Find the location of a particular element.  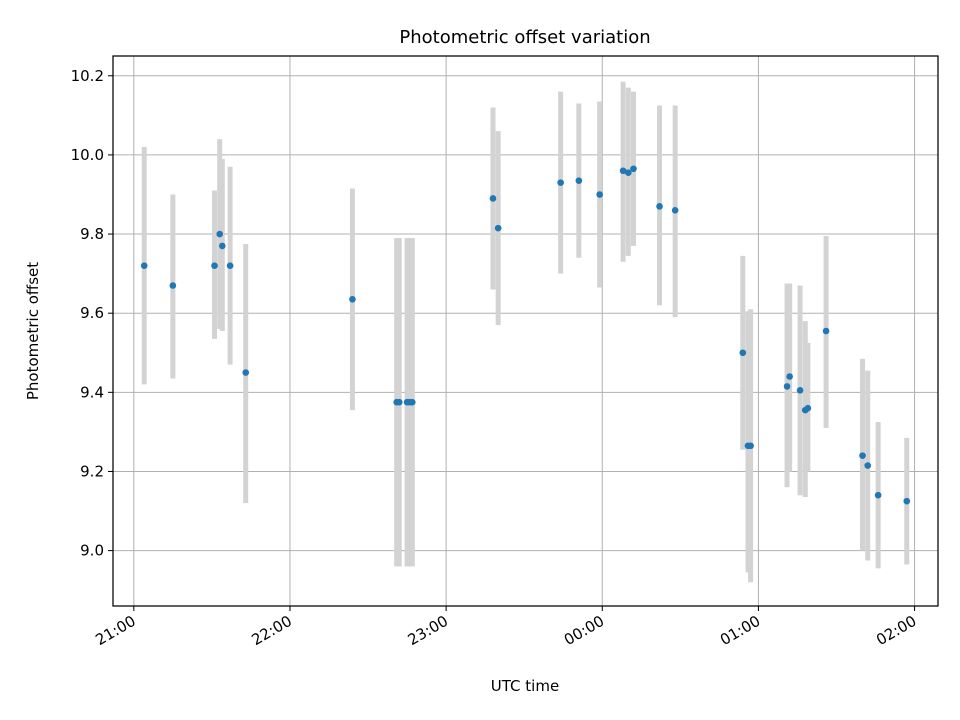

y-axis-ticks: 9.0 9.2 9.4 9.6 9.8 10.0 10.2 is located at coordinates (92, 313).